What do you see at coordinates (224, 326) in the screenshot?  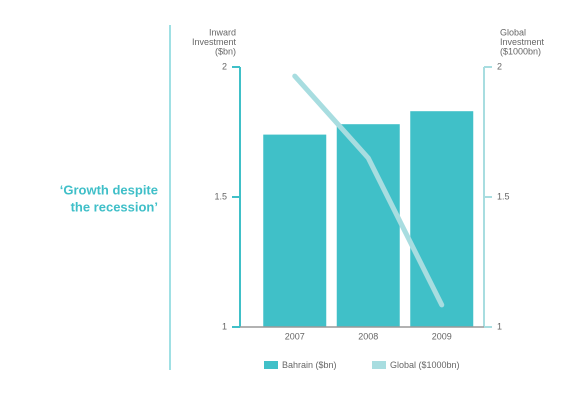 I see `y-tick-label: 1` at bounding box center [224, 326].